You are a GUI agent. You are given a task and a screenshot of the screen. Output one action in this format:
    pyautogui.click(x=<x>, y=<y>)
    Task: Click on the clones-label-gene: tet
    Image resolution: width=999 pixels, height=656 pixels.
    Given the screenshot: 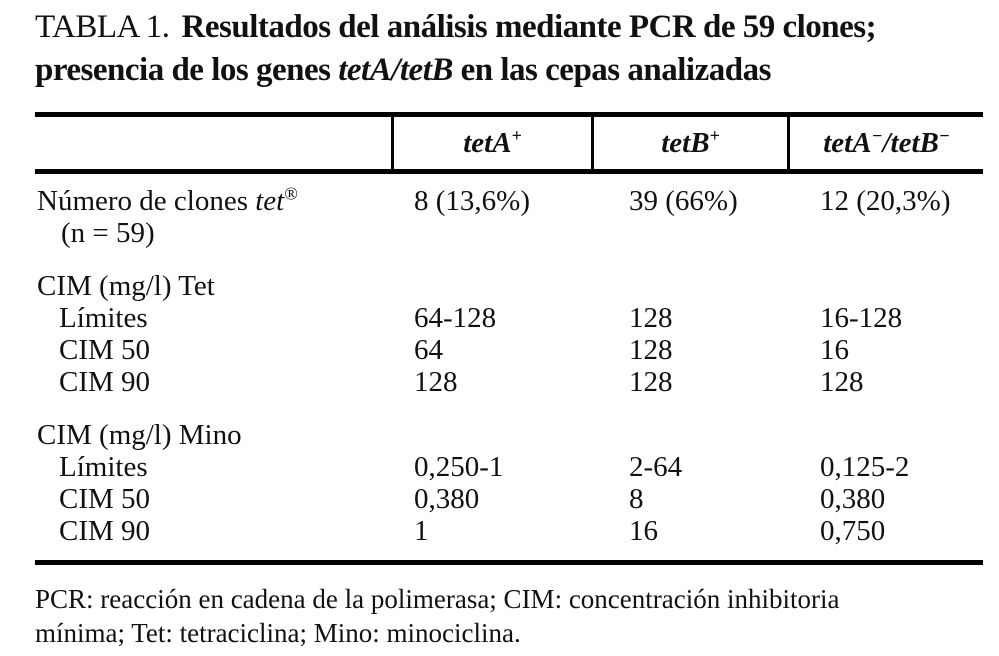 What is the action you would take?
    pyautogui.click(x=270, y=201)
    